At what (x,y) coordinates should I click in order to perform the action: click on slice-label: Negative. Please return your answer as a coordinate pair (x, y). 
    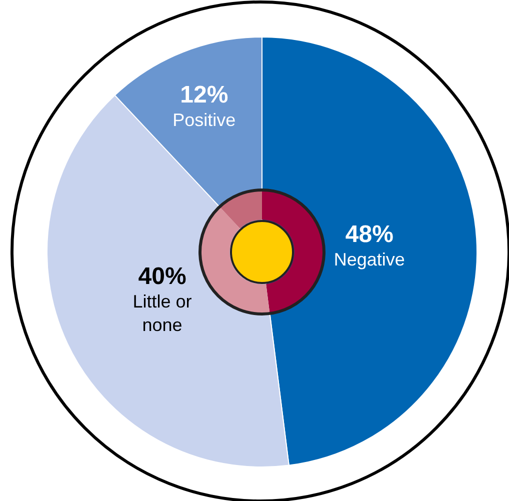
    Looking at the image, I should click on (369, 259).